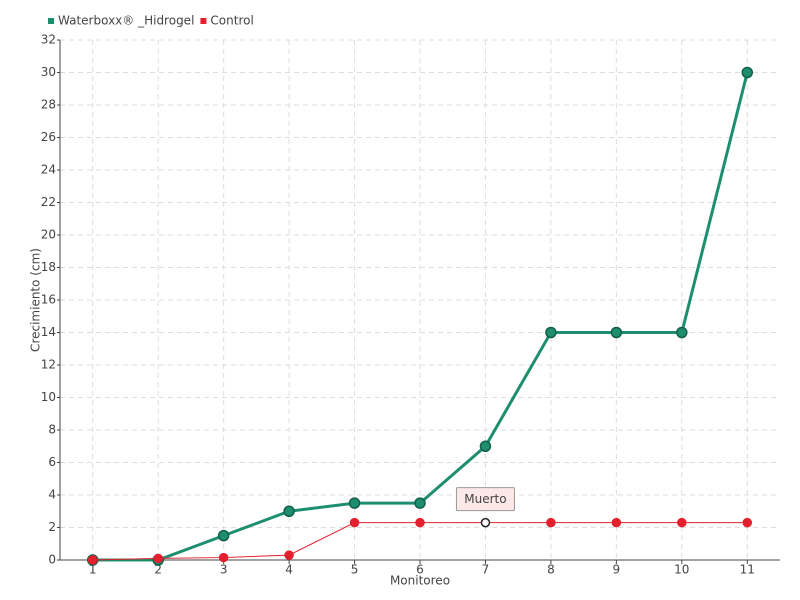 The height and width of the screenshot is (600, 800). I want to click on x-tick-label: 4, so click(289, 570).